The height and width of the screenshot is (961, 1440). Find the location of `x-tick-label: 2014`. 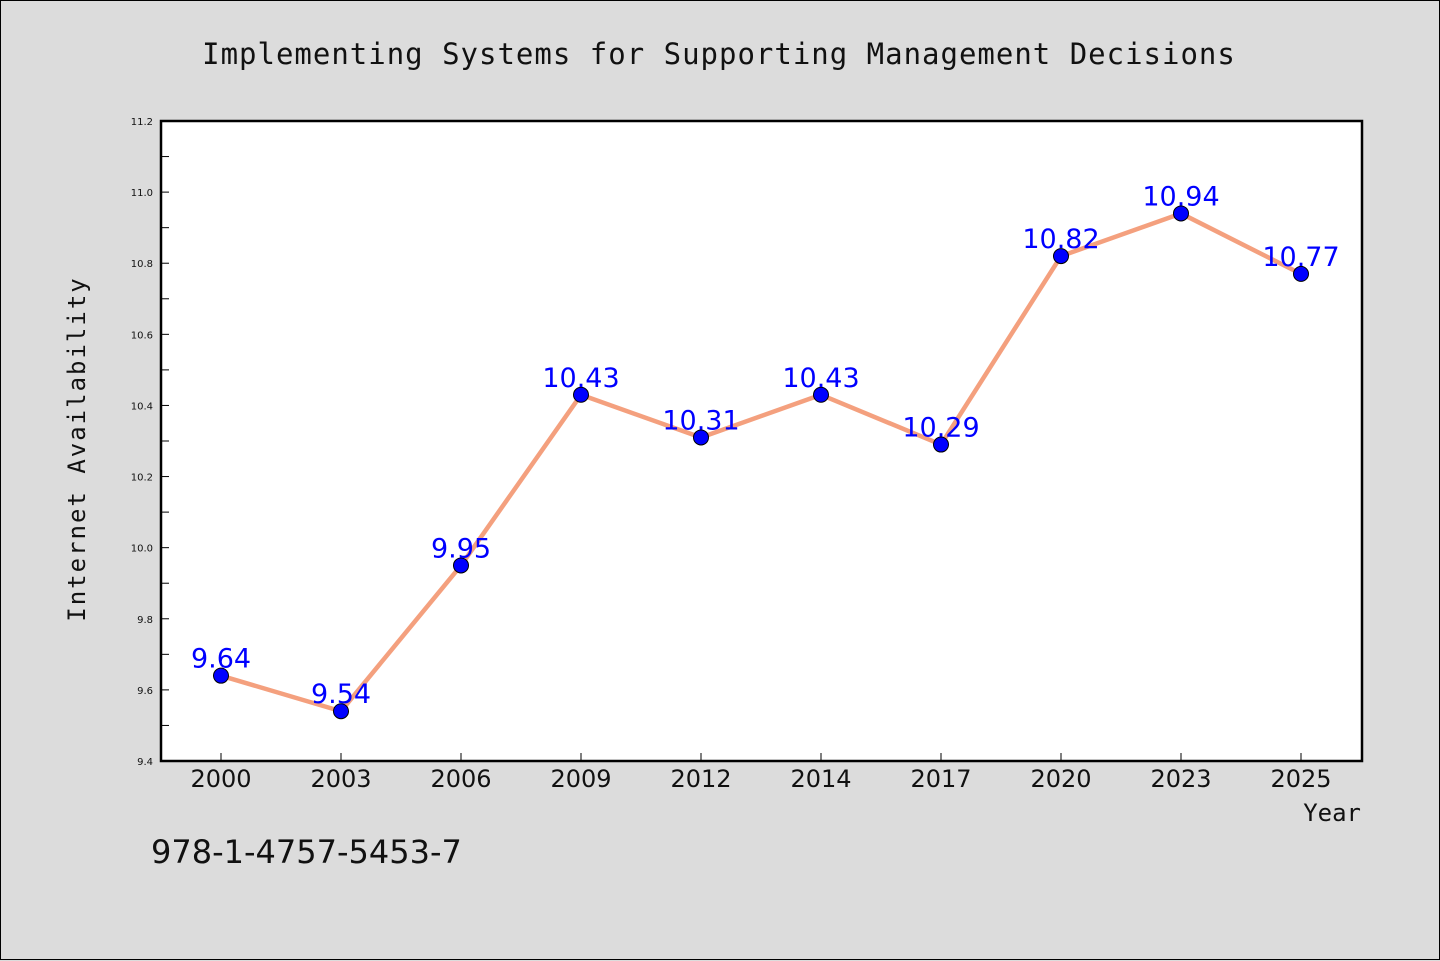

x-tick-label: 2014 is located at coordinates (820, 779).